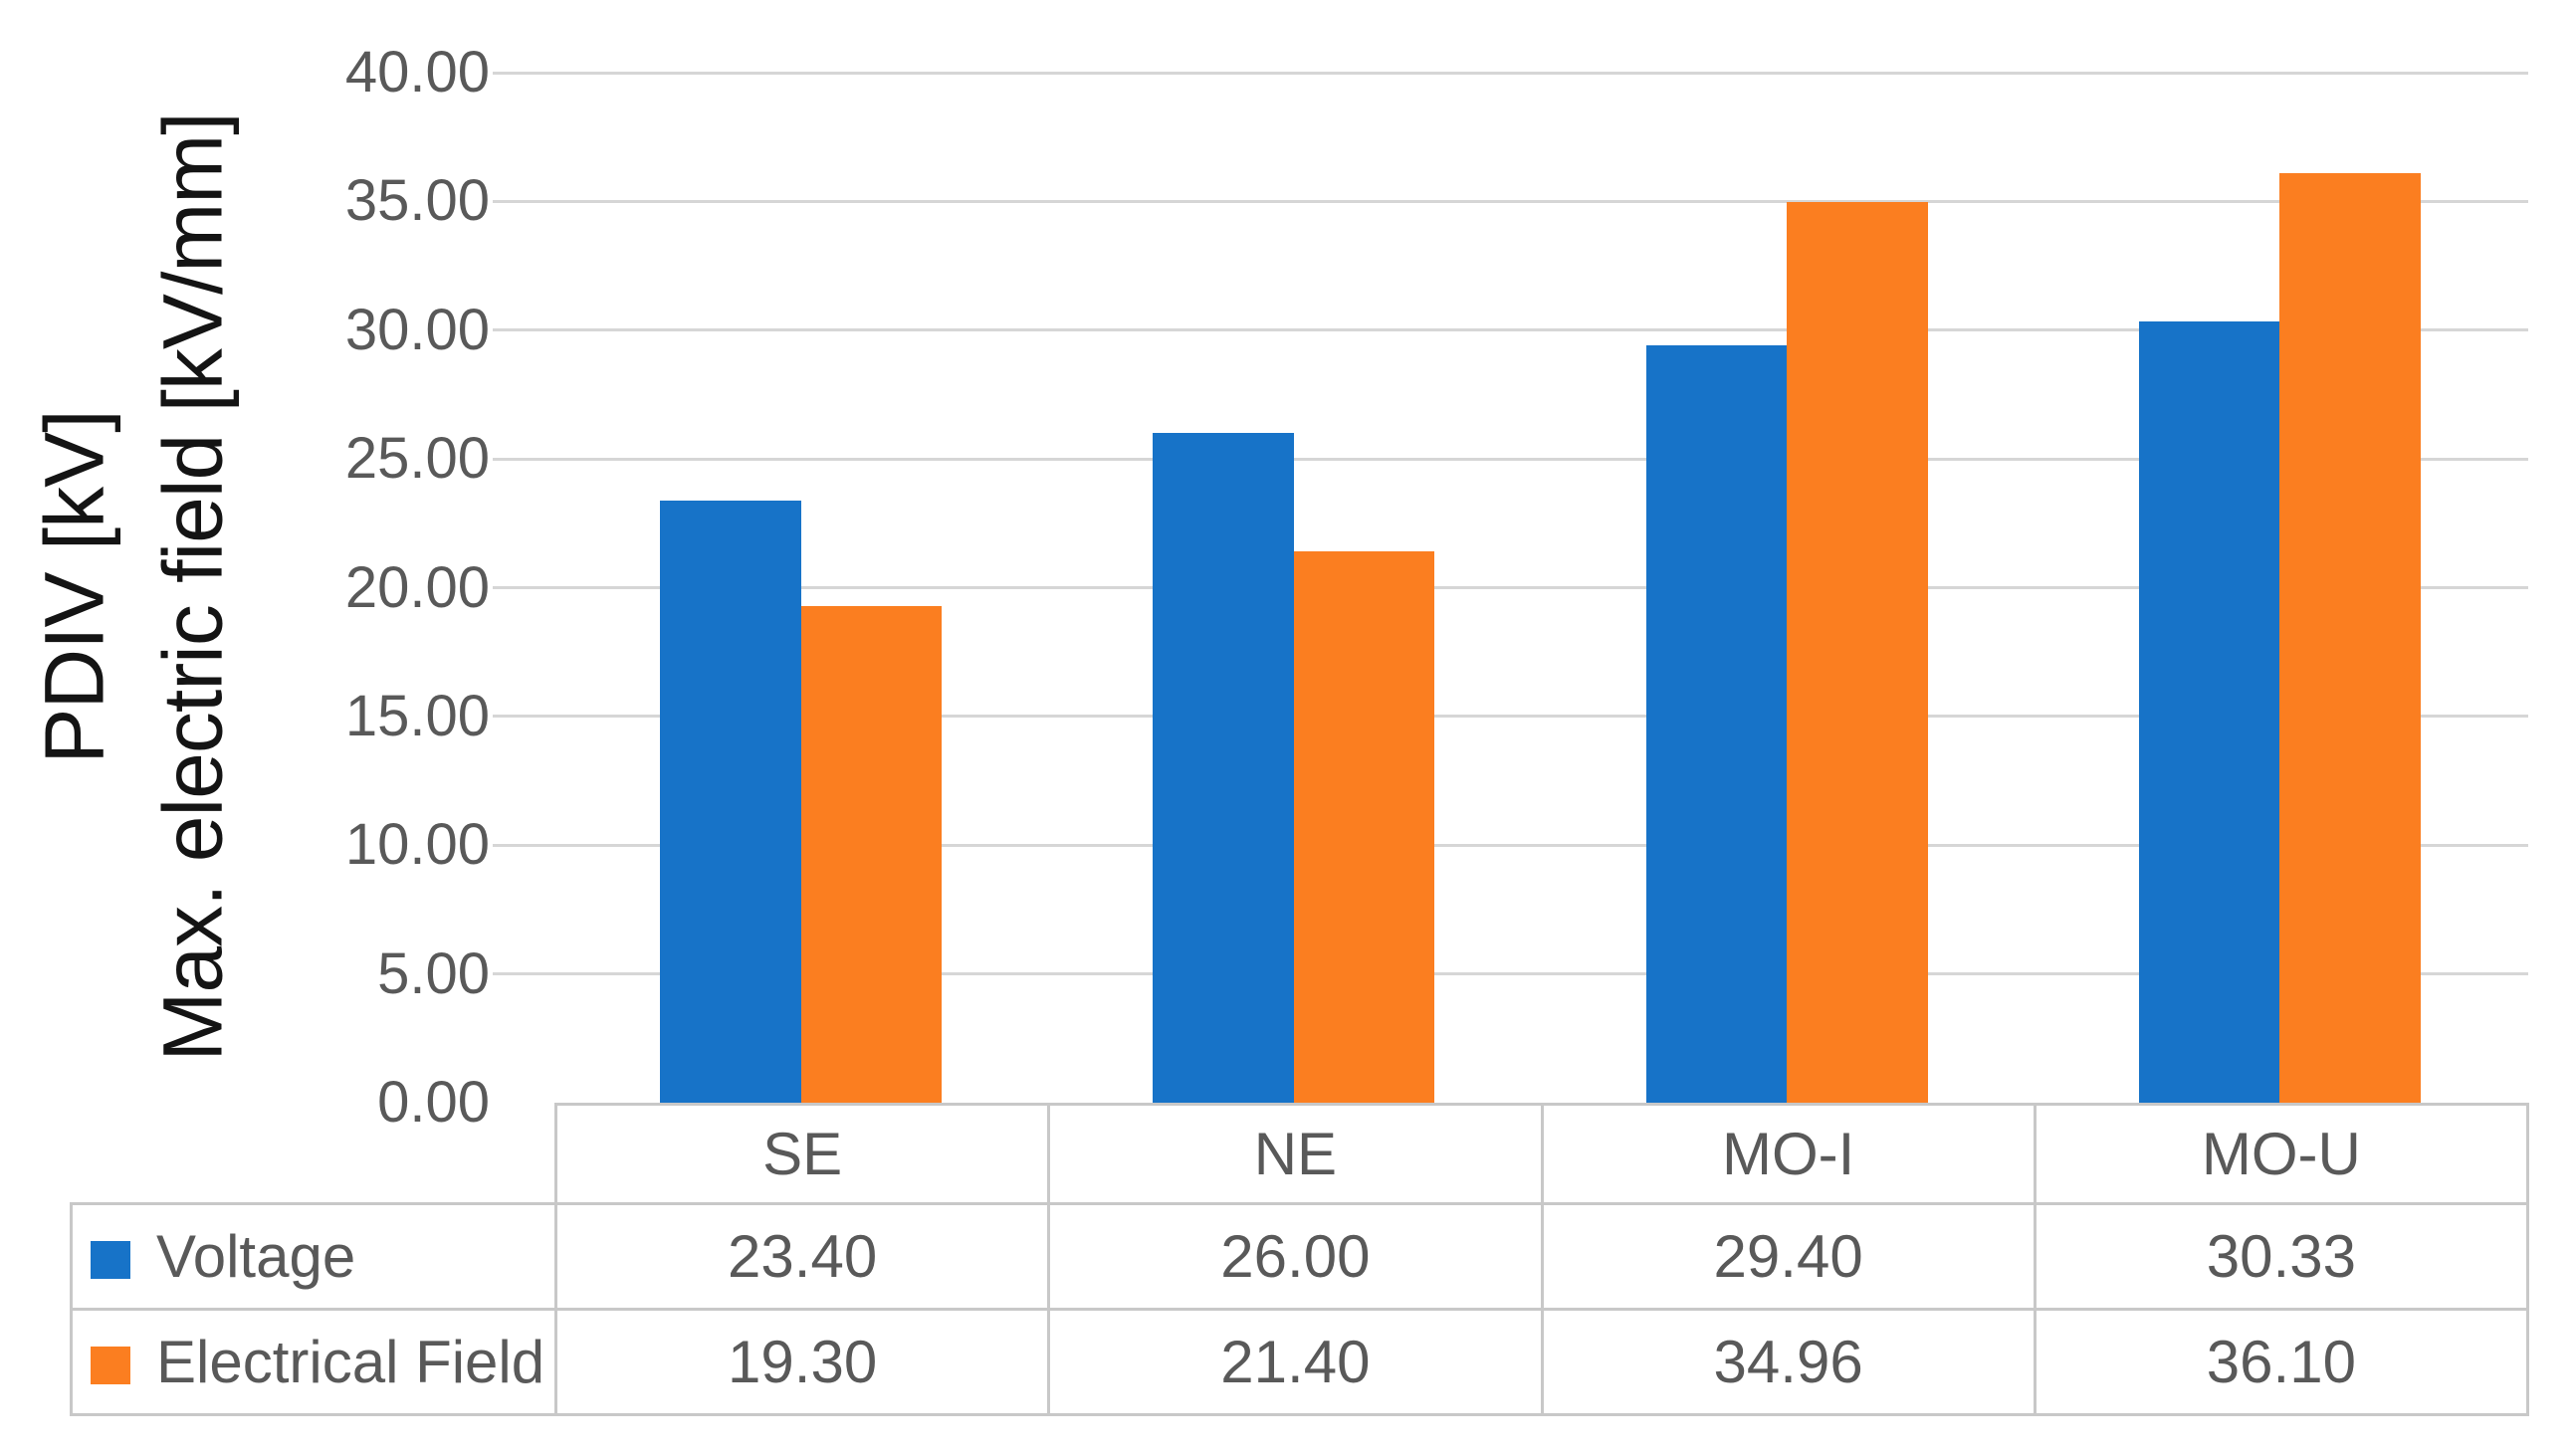  I want to click on bar-electrical-field-mo-i, so click(1857, 652).